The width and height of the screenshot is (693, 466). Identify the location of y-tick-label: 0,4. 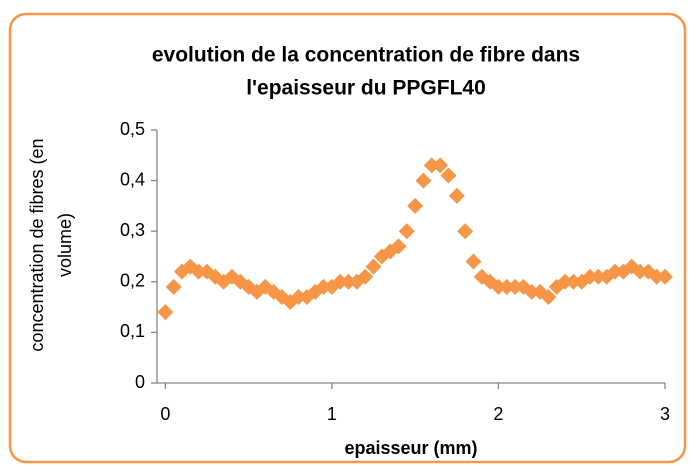
(132, 179).